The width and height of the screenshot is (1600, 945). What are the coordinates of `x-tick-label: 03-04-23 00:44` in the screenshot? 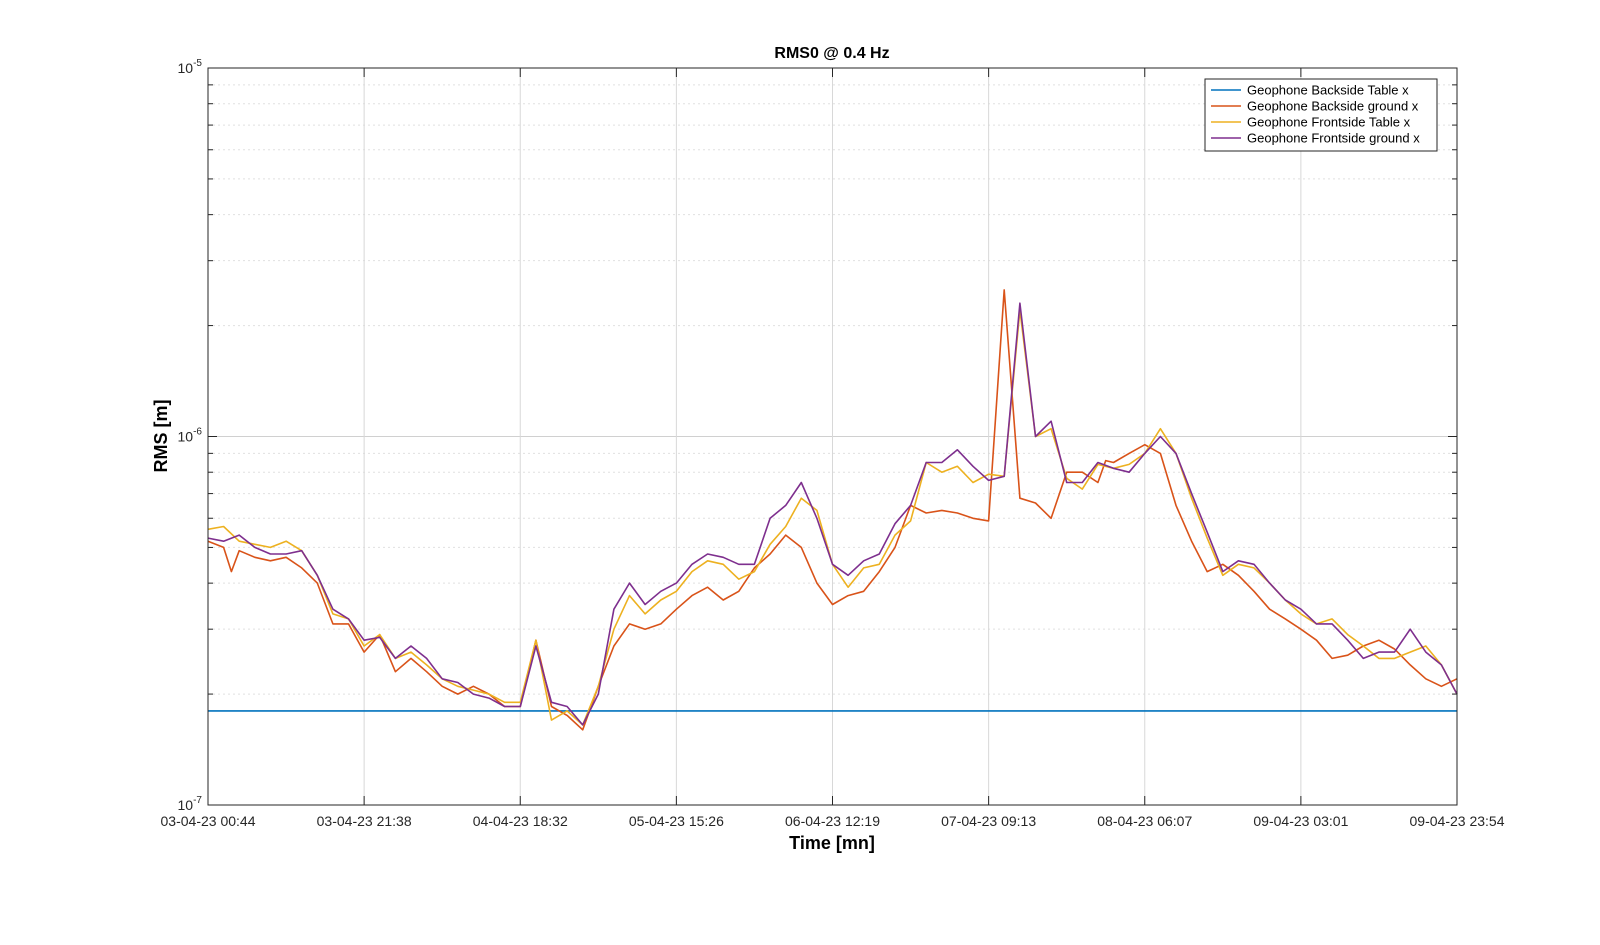 It's located at (208, 821).